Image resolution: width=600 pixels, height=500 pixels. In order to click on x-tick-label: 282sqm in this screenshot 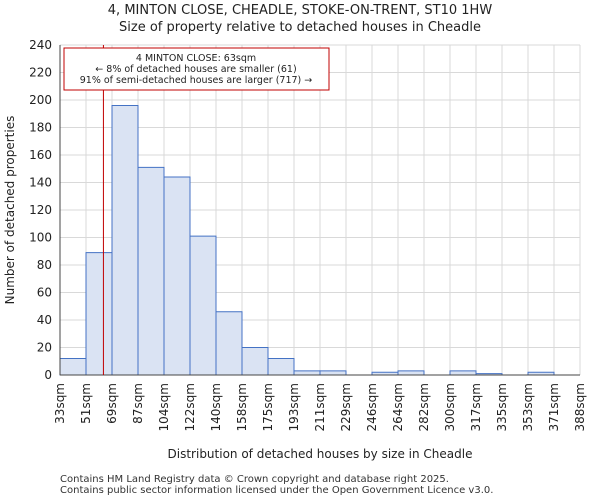, I will do `click(424, 407)`.